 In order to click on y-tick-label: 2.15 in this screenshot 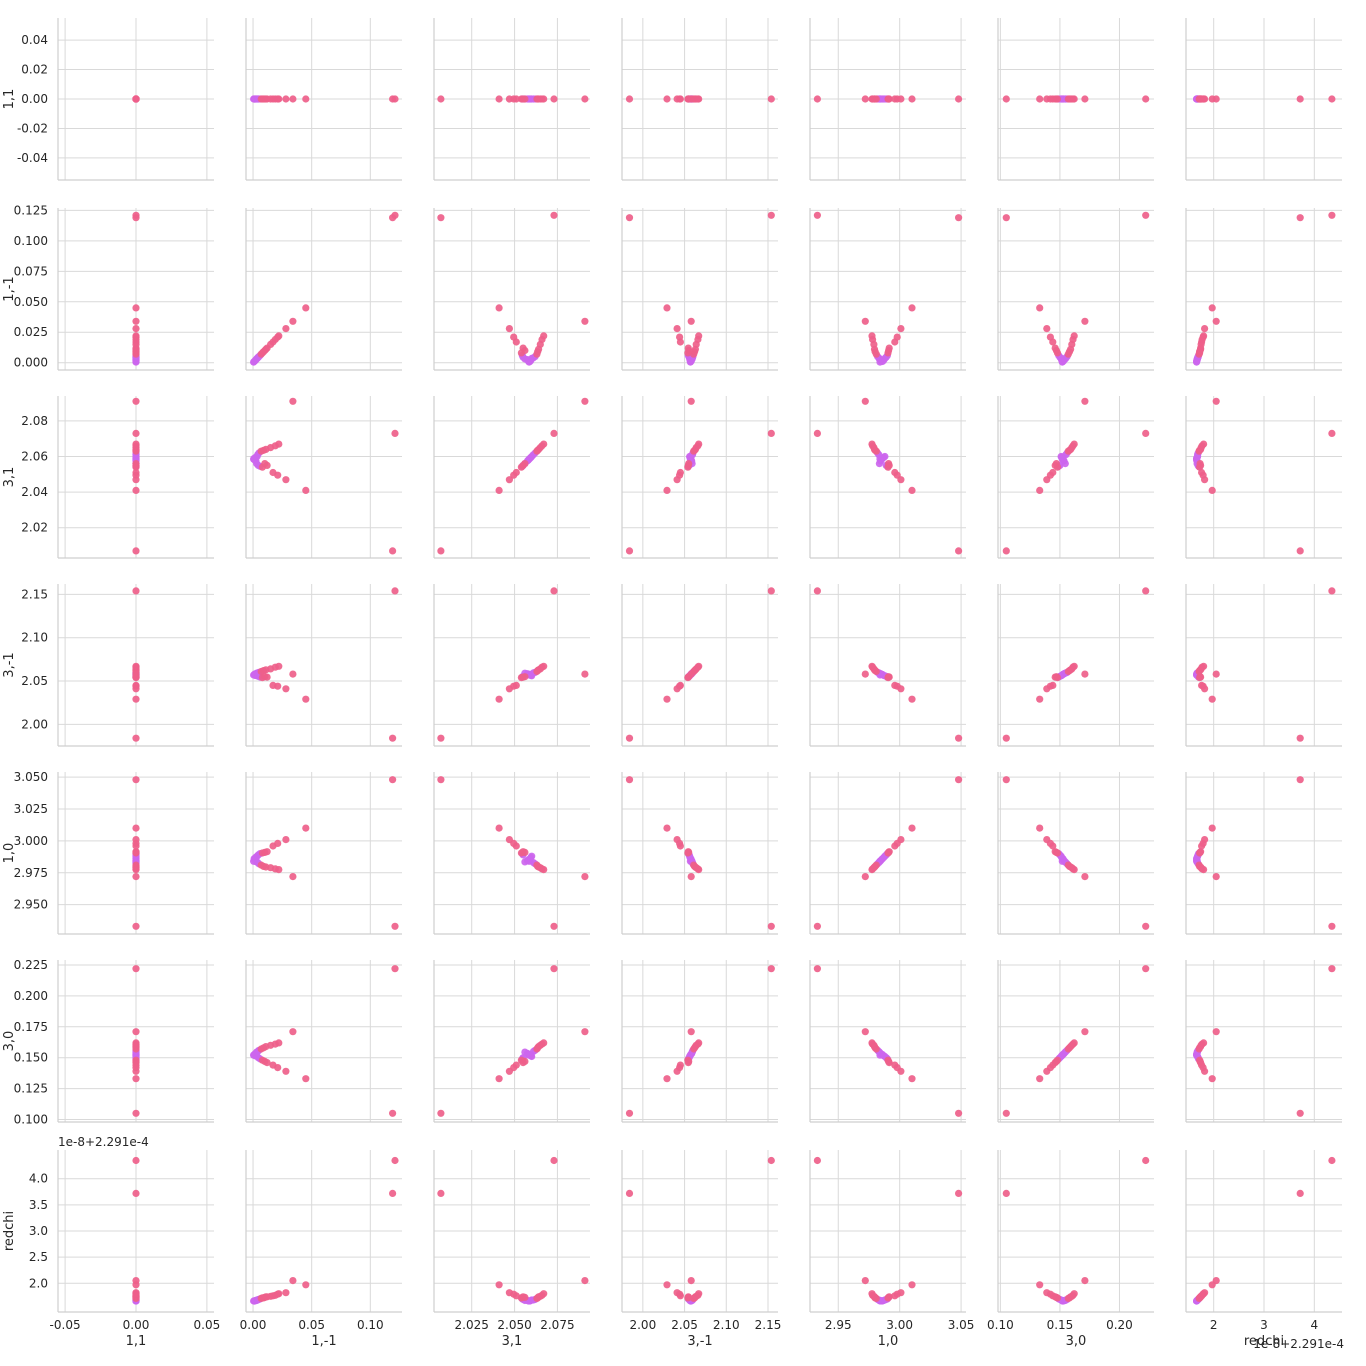, I will do `click(34, 594)`.